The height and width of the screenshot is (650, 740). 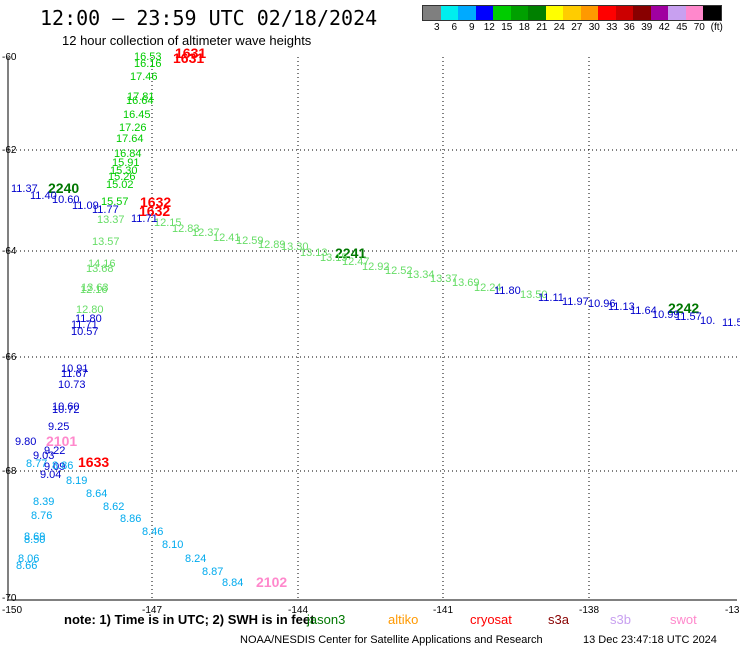 I want to click on satellite-cryosat: cryosat, so click(x=491, y=619).